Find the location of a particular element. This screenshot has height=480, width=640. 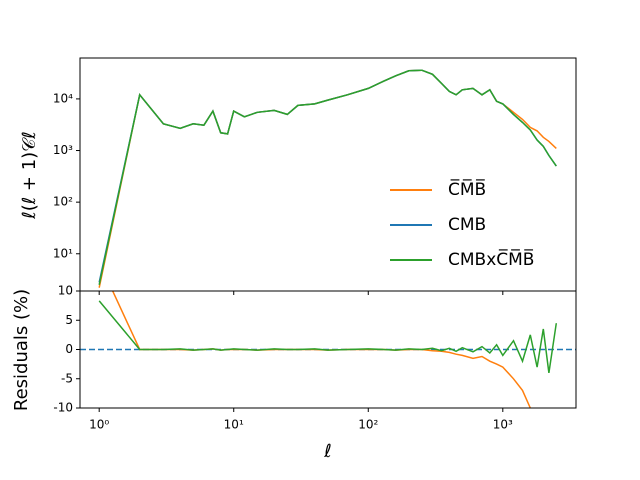

y-axis-label: Residuals (%) is located at coordinates (21, 350).